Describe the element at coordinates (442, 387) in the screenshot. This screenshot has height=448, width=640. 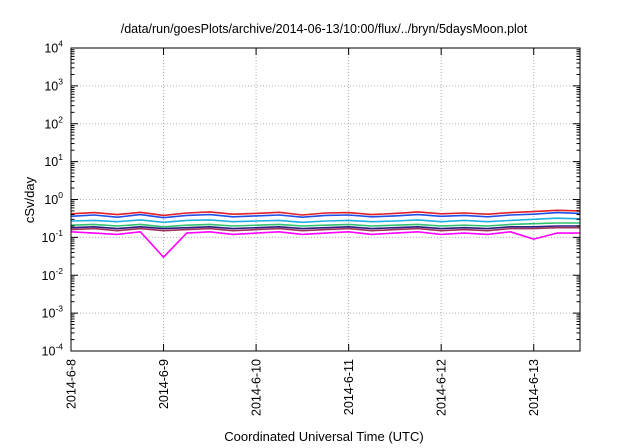
I see `x-tick-label: 2014-6-12` at that location.